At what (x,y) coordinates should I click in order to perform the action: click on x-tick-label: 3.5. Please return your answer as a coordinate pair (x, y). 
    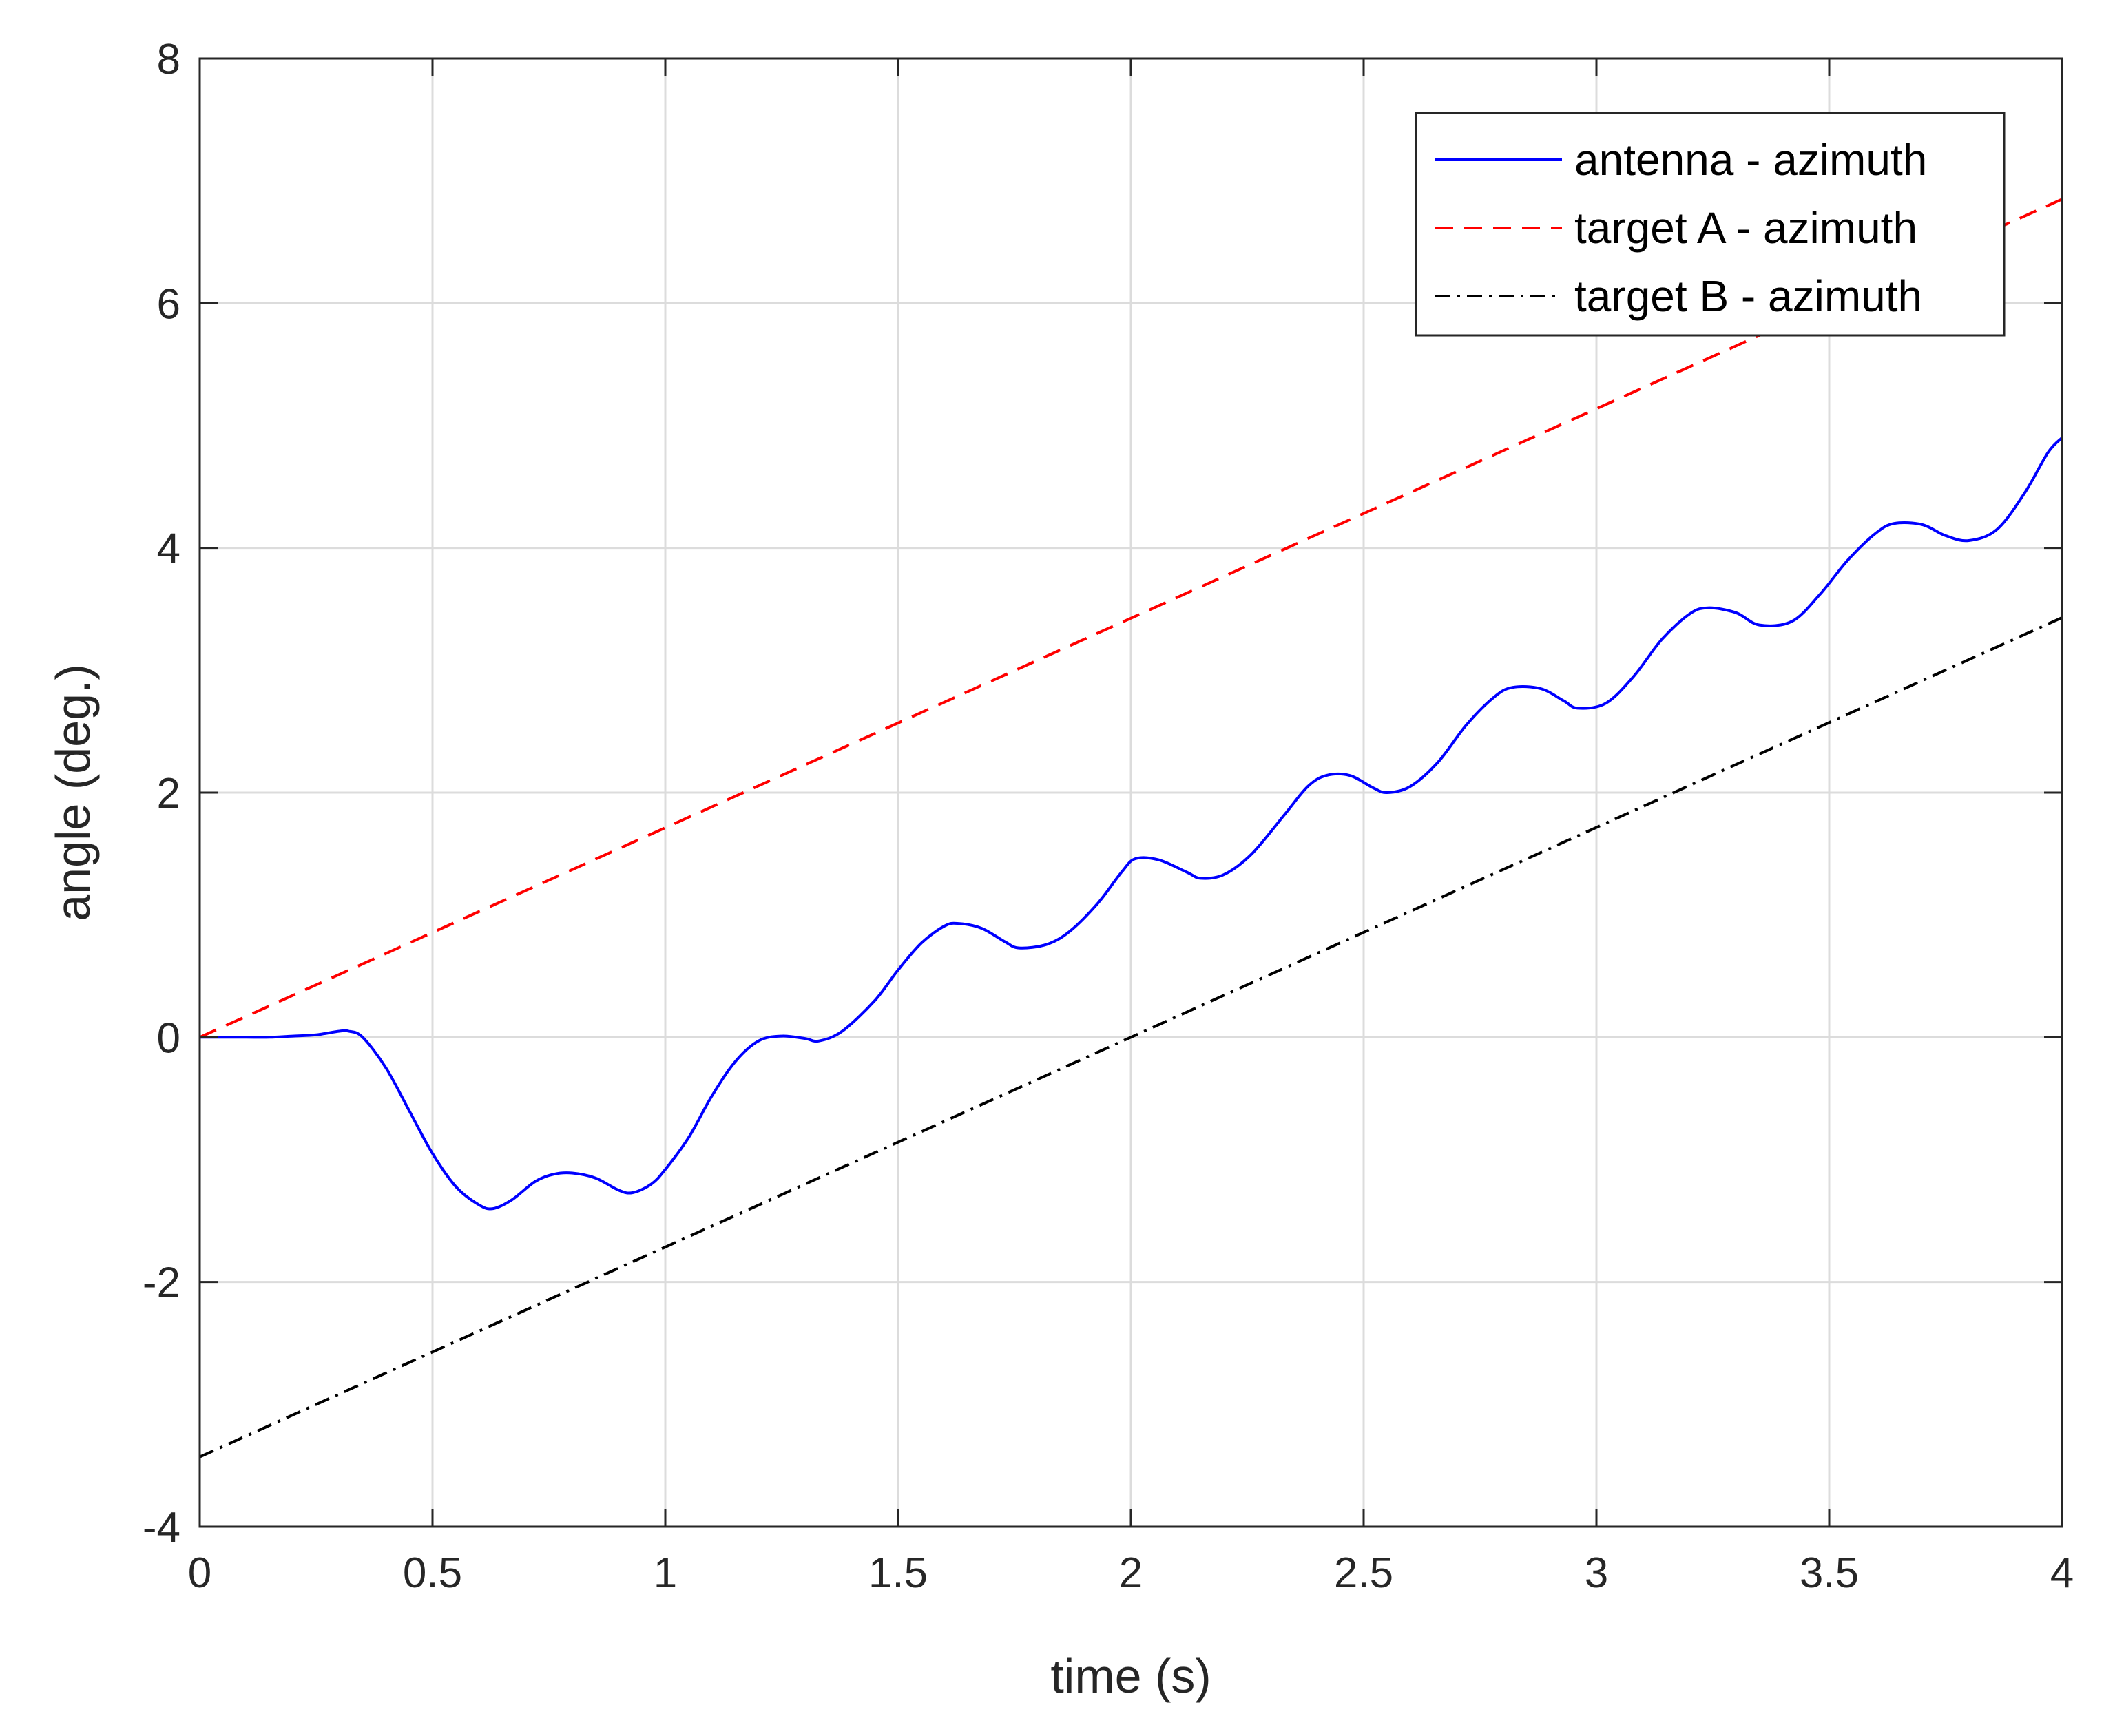
    Looking at the image, I should click on (1829, 1573).